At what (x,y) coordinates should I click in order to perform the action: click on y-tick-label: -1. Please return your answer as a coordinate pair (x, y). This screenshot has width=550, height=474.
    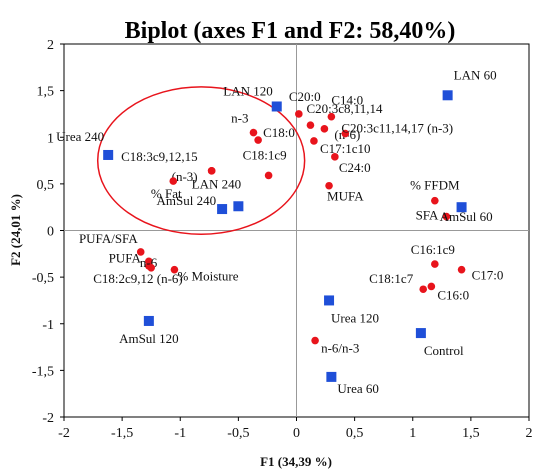
    Looking at the image, I should click on (48, 325).